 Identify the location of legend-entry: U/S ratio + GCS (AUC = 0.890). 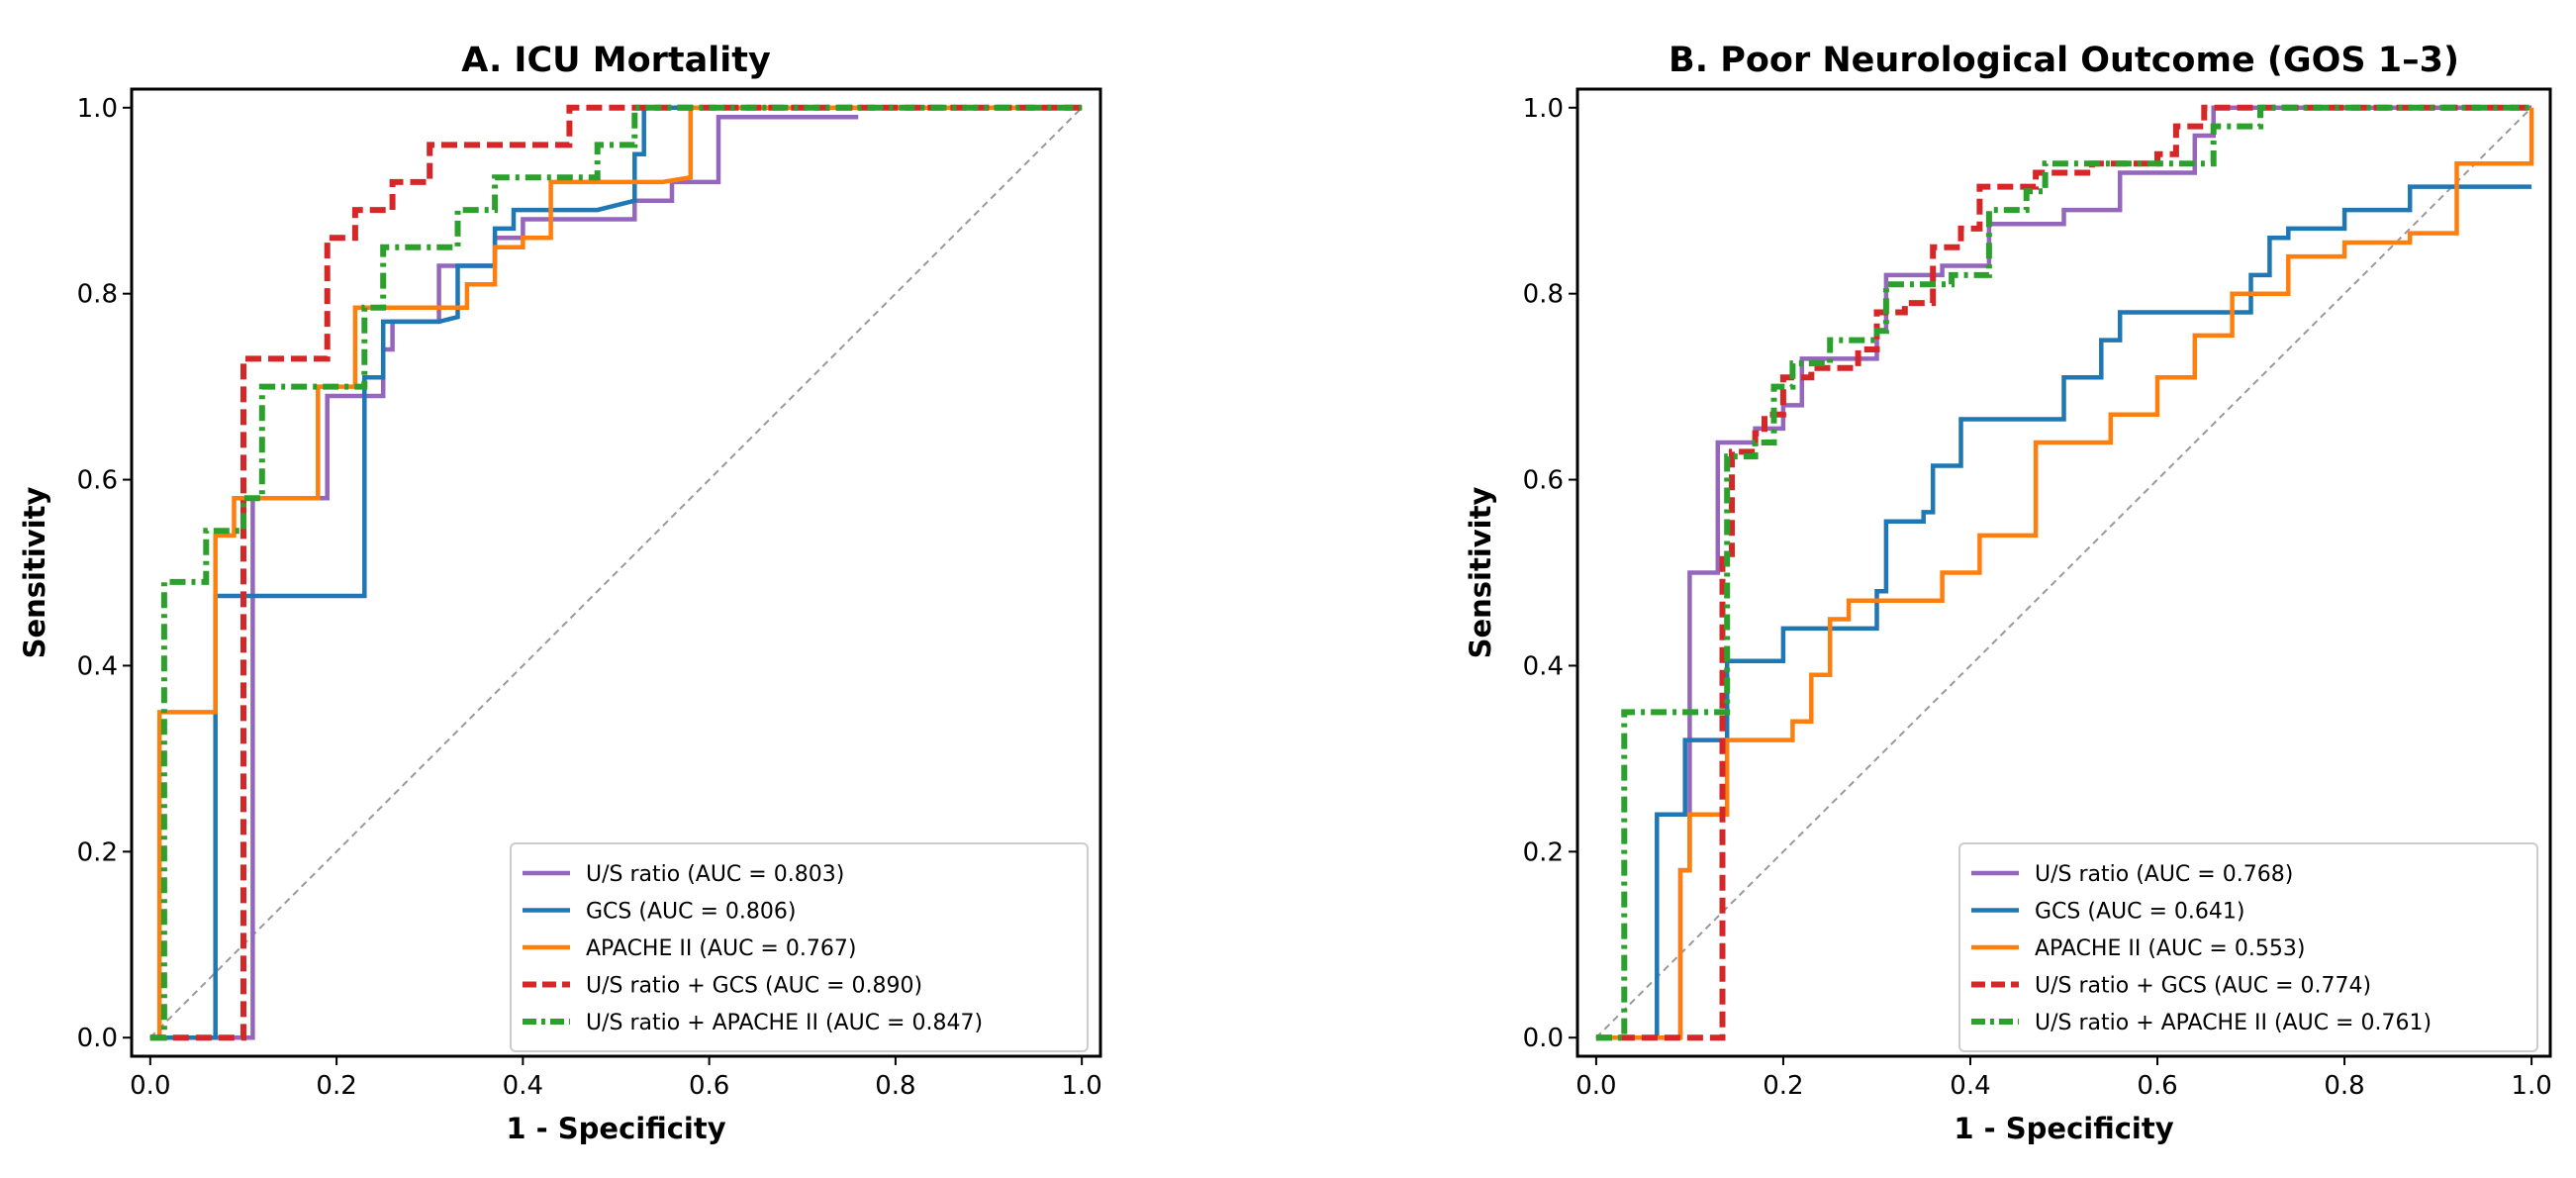
(754, 987).